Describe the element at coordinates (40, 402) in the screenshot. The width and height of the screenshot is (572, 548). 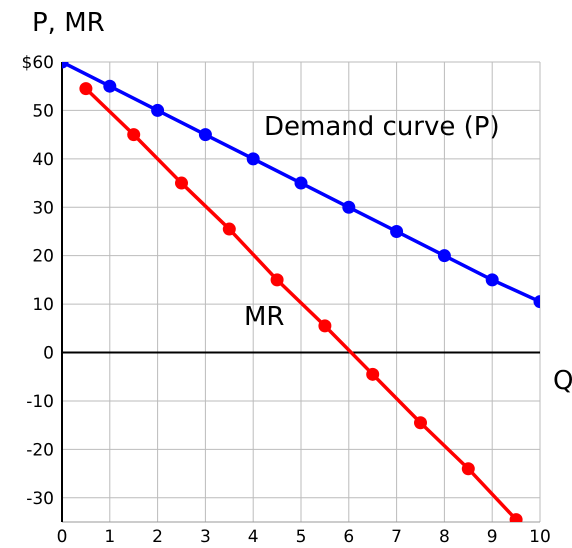
I see `y-tick-label: -10` at that location.